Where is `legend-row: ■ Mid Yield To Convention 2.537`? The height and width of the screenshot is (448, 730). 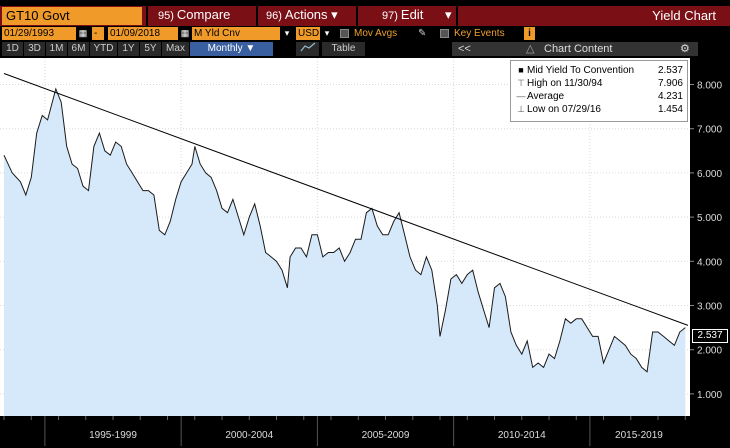 legend-row: ■ Mid Yield To Convention 2.537 is located at coordinates (599, 70).